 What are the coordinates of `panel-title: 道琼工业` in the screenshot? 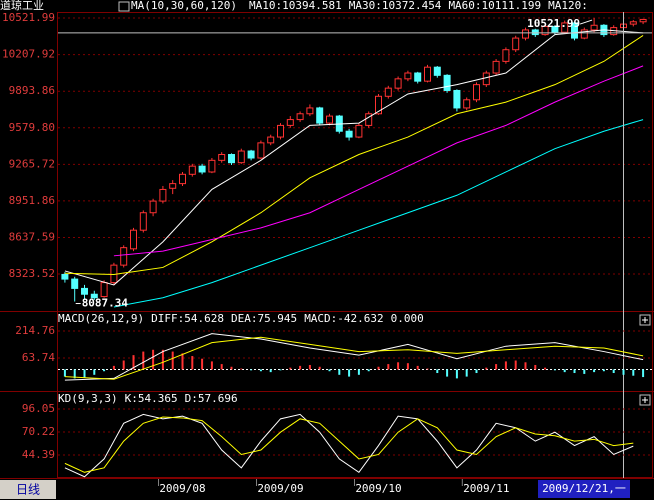 It's located at (22, 6).